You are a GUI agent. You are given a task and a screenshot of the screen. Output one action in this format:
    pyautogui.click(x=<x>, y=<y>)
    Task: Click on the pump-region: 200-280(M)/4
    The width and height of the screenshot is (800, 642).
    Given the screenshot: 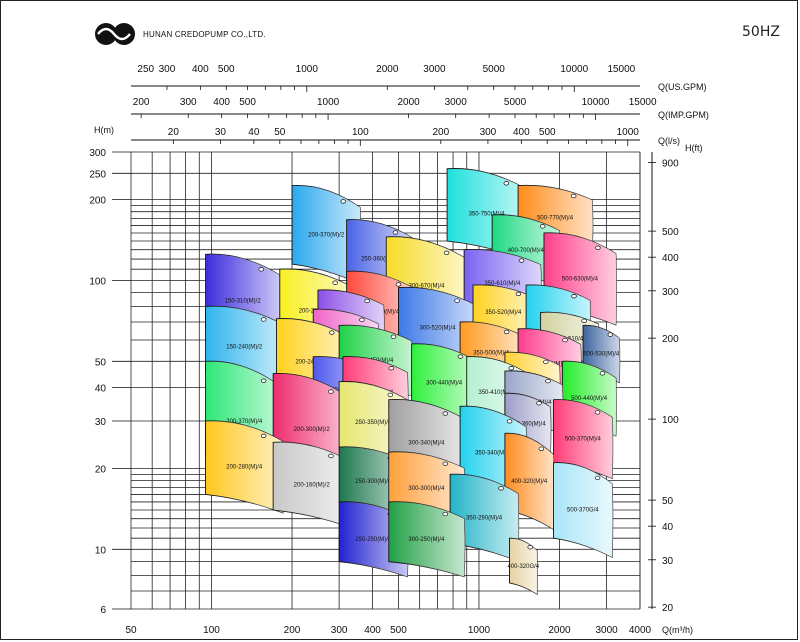 What is the action you would take?
    pyautogui.click(x=245, y=467)
    